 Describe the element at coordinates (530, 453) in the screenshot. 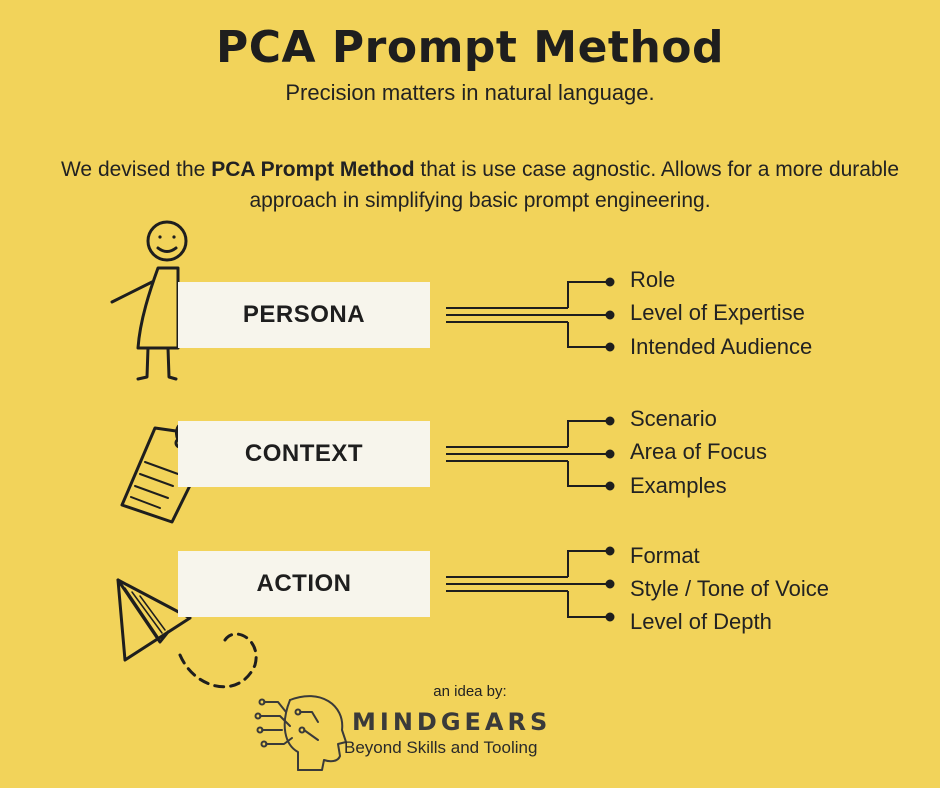

I see `connector-context` at that location.